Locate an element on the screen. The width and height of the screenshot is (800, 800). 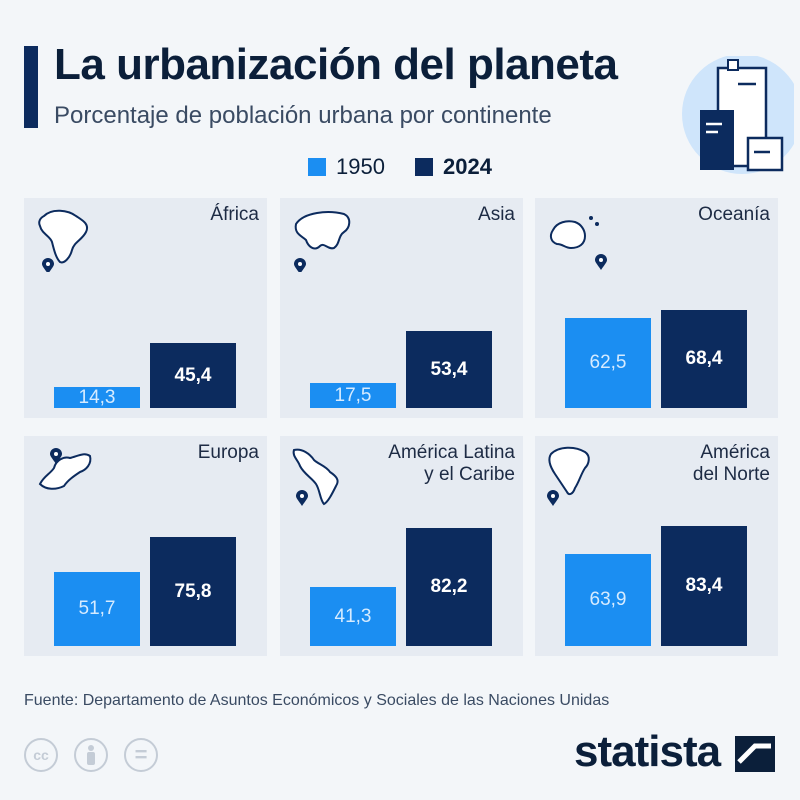
latin-america-map-icon is located at coordinates (315, 477).